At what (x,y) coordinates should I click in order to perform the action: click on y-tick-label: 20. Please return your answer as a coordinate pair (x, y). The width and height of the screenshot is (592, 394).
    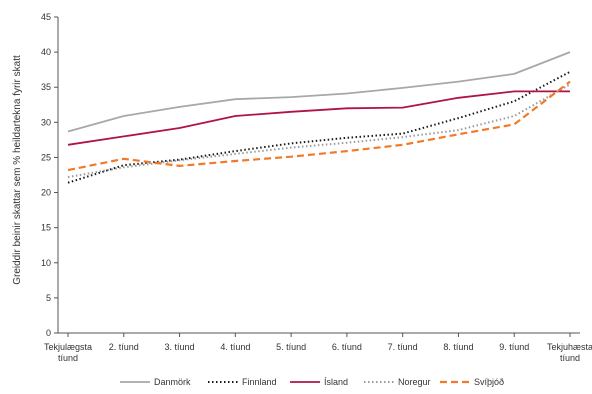
    Looking at the image, I should click on (46, 193).